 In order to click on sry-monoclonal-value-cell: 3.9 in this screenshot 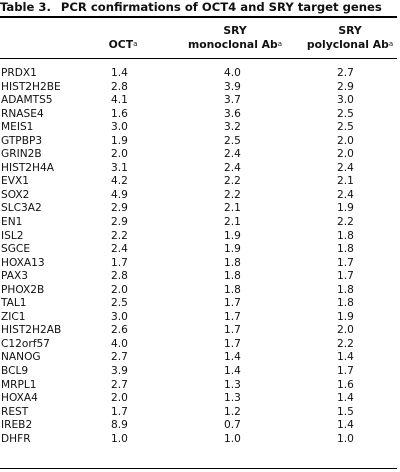, I will do `click(232, 86)`.